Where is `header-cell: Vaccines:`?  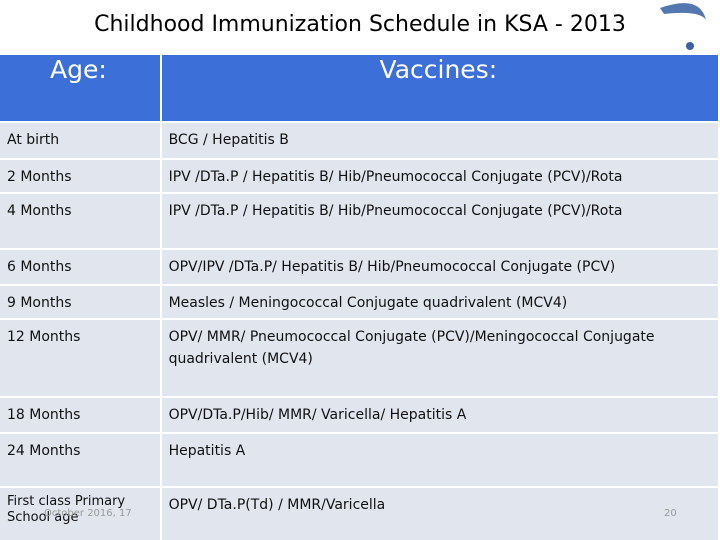
header-cell: Vaccines: is located at coordinates (439, 88).